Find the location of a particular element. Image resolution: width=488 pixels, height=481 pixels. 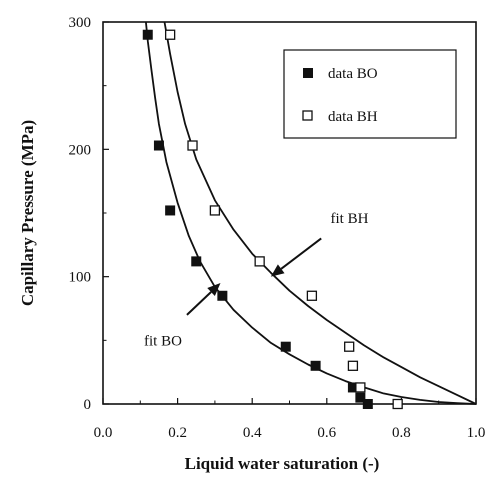

legend-box is located at coordinates (370, 94).